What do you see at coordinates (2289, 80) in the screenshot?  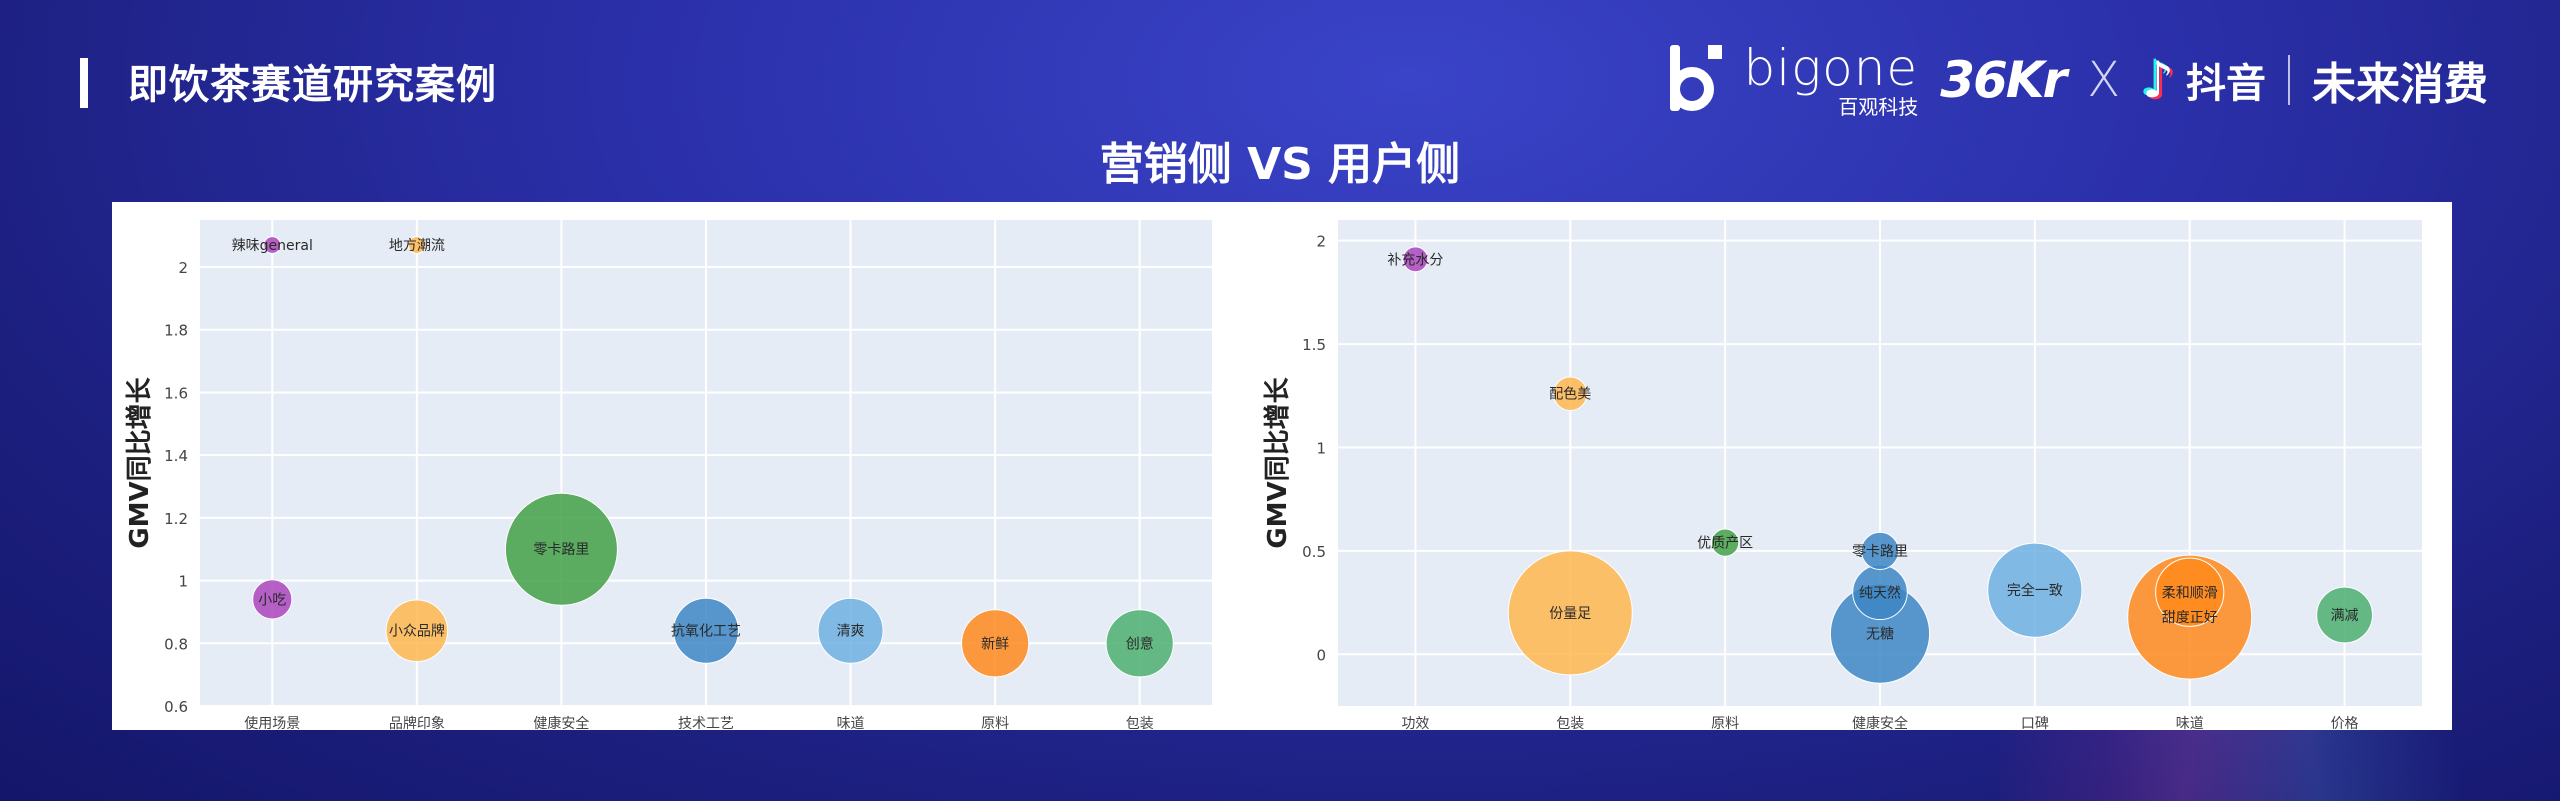 I see `logo-divider` at bounding box center [2289, 80].